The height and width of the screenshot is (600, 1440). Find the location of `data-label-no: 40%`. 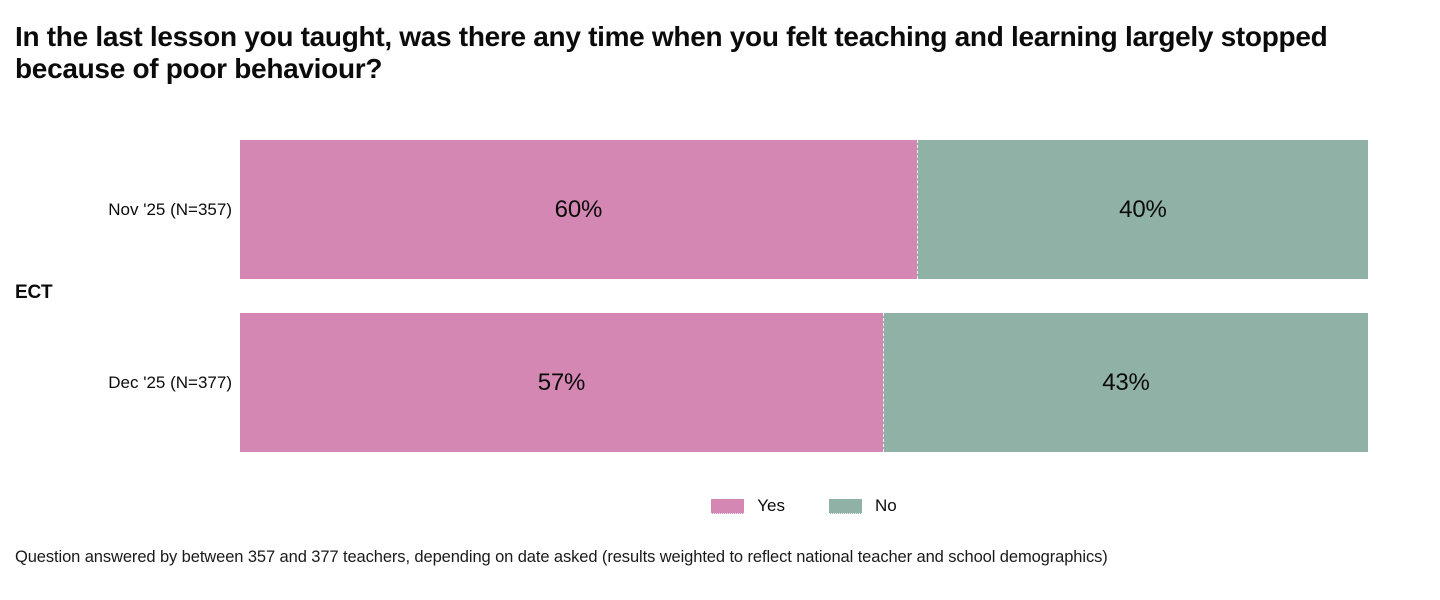

data-label-no: 40% is located at coordinates (1143, 209).